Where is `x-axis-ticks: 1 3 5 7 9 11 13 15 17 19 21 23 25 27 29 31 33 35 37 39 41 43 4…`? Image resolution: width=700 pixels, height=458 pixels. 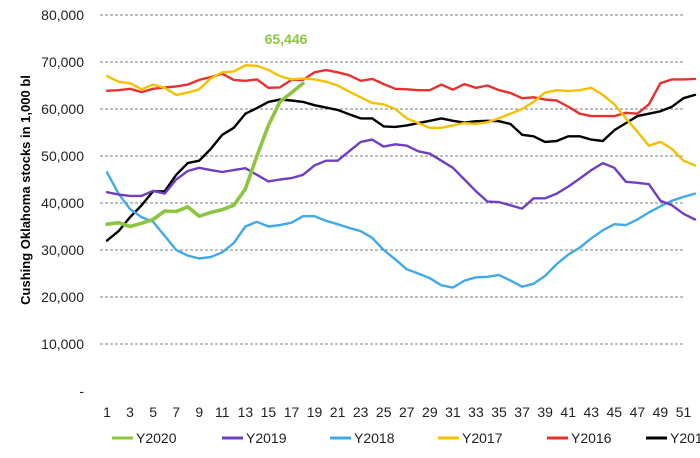 x-axis-ticks: 1 3 5 7 9 11 13 15 17 19 21 23 25 27 29 31 33 35 37 39 41 43 4… is located at coordinates (397, 412).